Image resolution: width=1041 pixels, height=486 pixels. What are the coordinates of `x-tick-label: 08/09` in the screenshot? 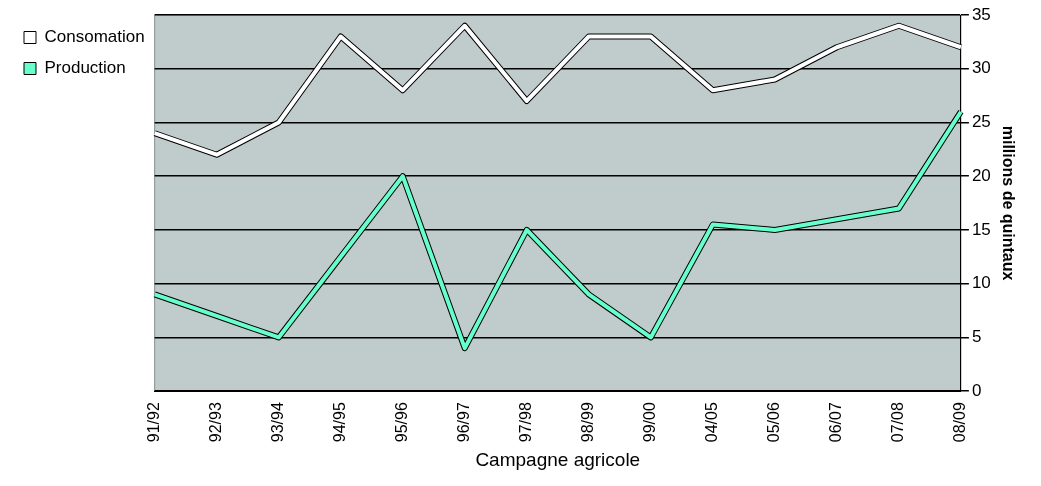 It's located at (960, 422).